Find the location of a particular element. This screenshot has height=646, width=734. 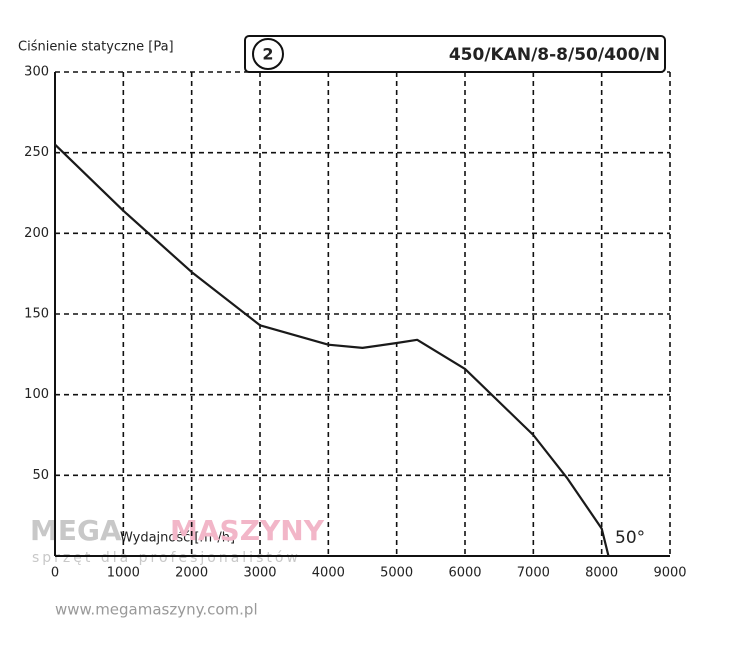

chart-title: 450/KAN/8-8/50/400/N is located at coordinates (554, 55).